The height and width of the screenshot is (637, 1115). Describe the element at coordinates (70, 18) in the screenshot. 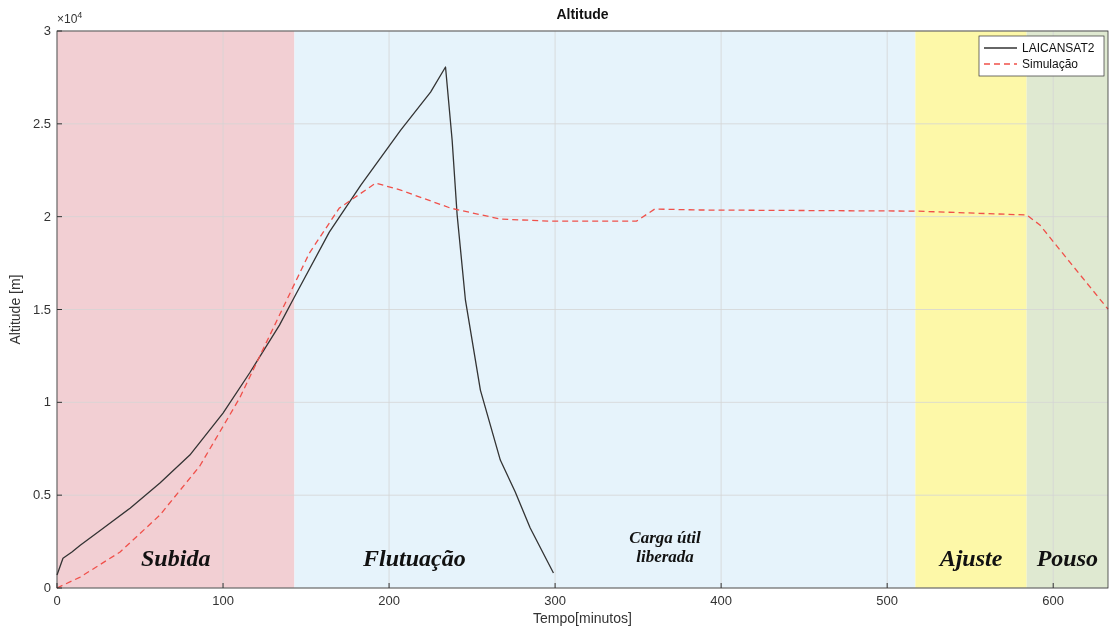

I see `text: ×10$^{4}$` at that location.